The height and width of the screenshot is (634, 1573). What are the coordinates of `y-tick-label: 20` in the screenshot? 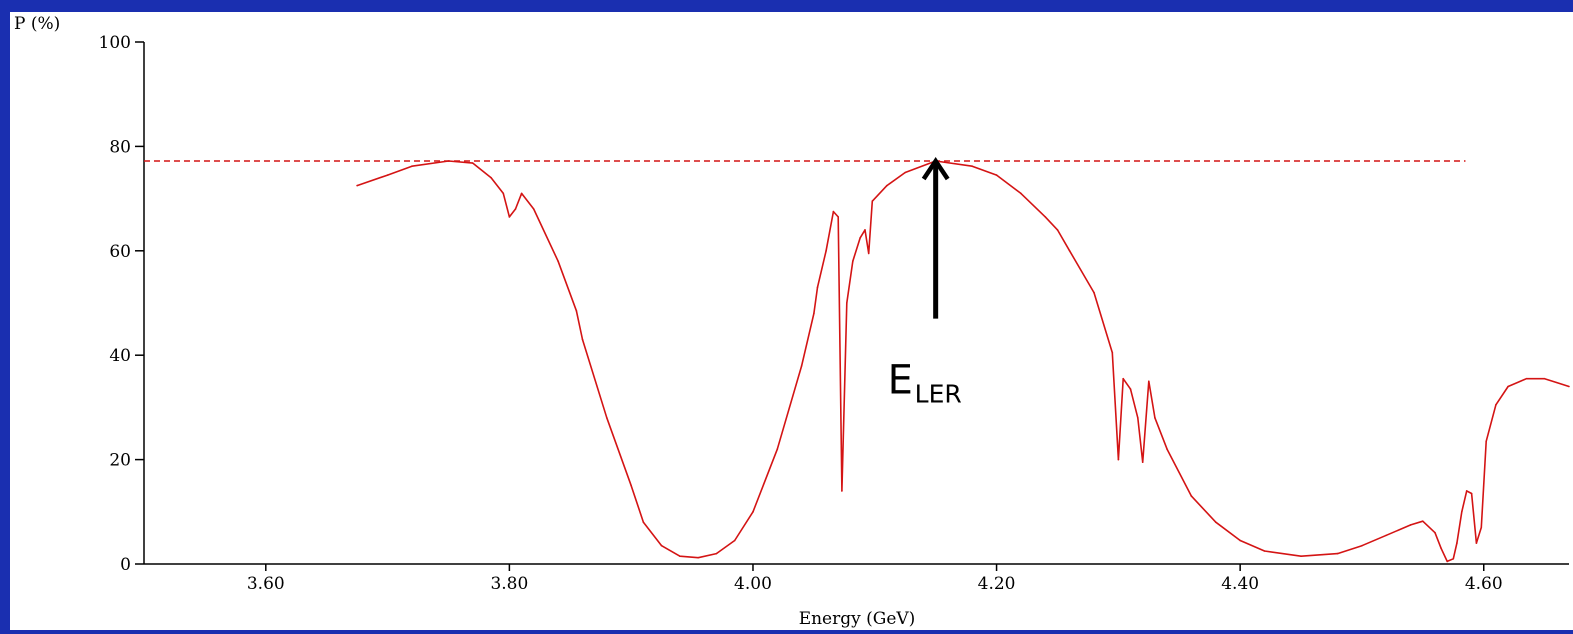 It's located at (120, 461).